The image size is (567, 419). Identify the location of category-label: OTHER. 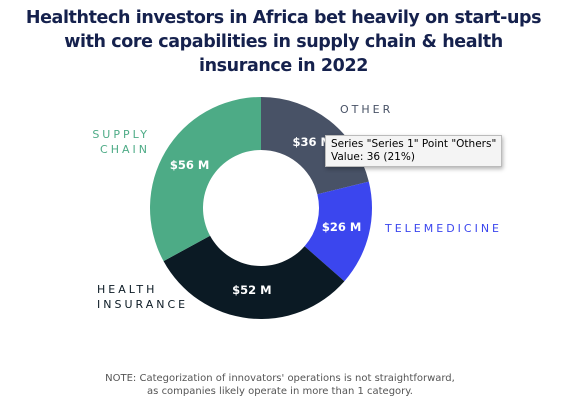
(367, 109).